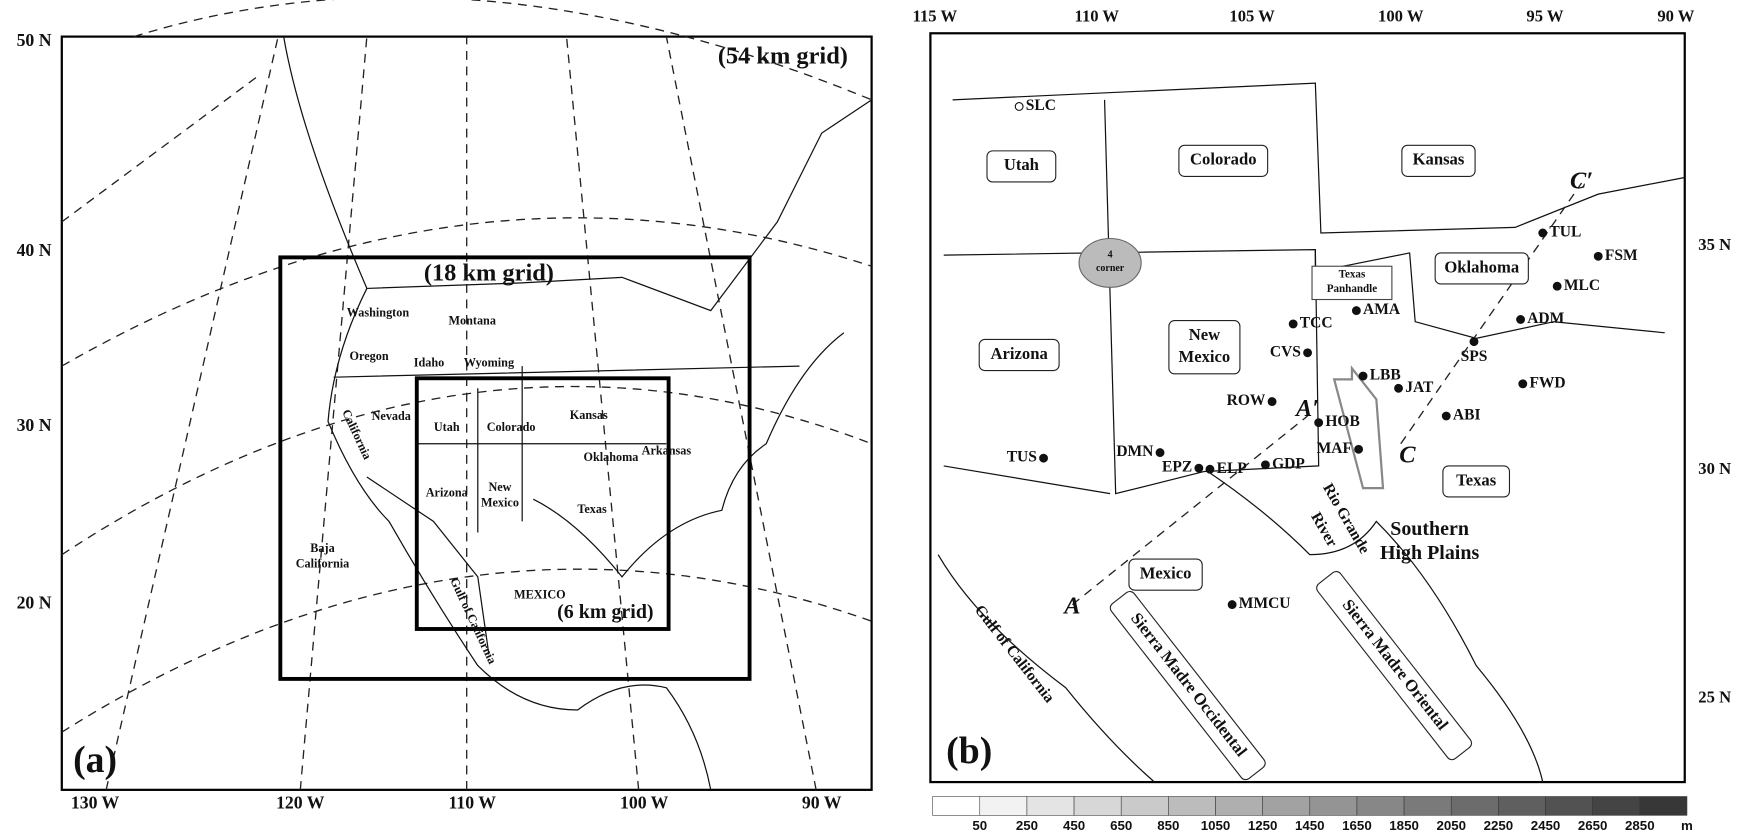  Describe the element at coordinates (1582, 285) in the screenshot. I see `station-label: MLC` at that location.